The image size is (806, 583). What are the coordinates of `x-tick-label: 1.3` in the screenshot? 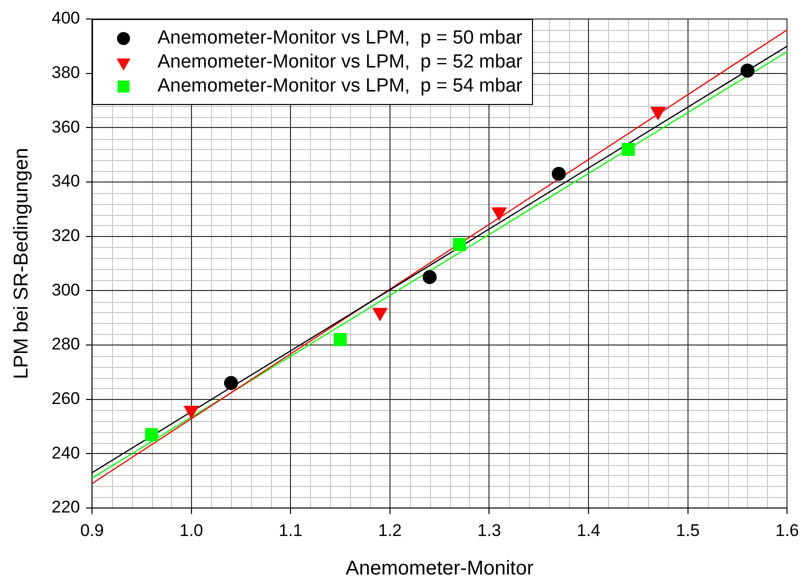 It's located at (489, 530).